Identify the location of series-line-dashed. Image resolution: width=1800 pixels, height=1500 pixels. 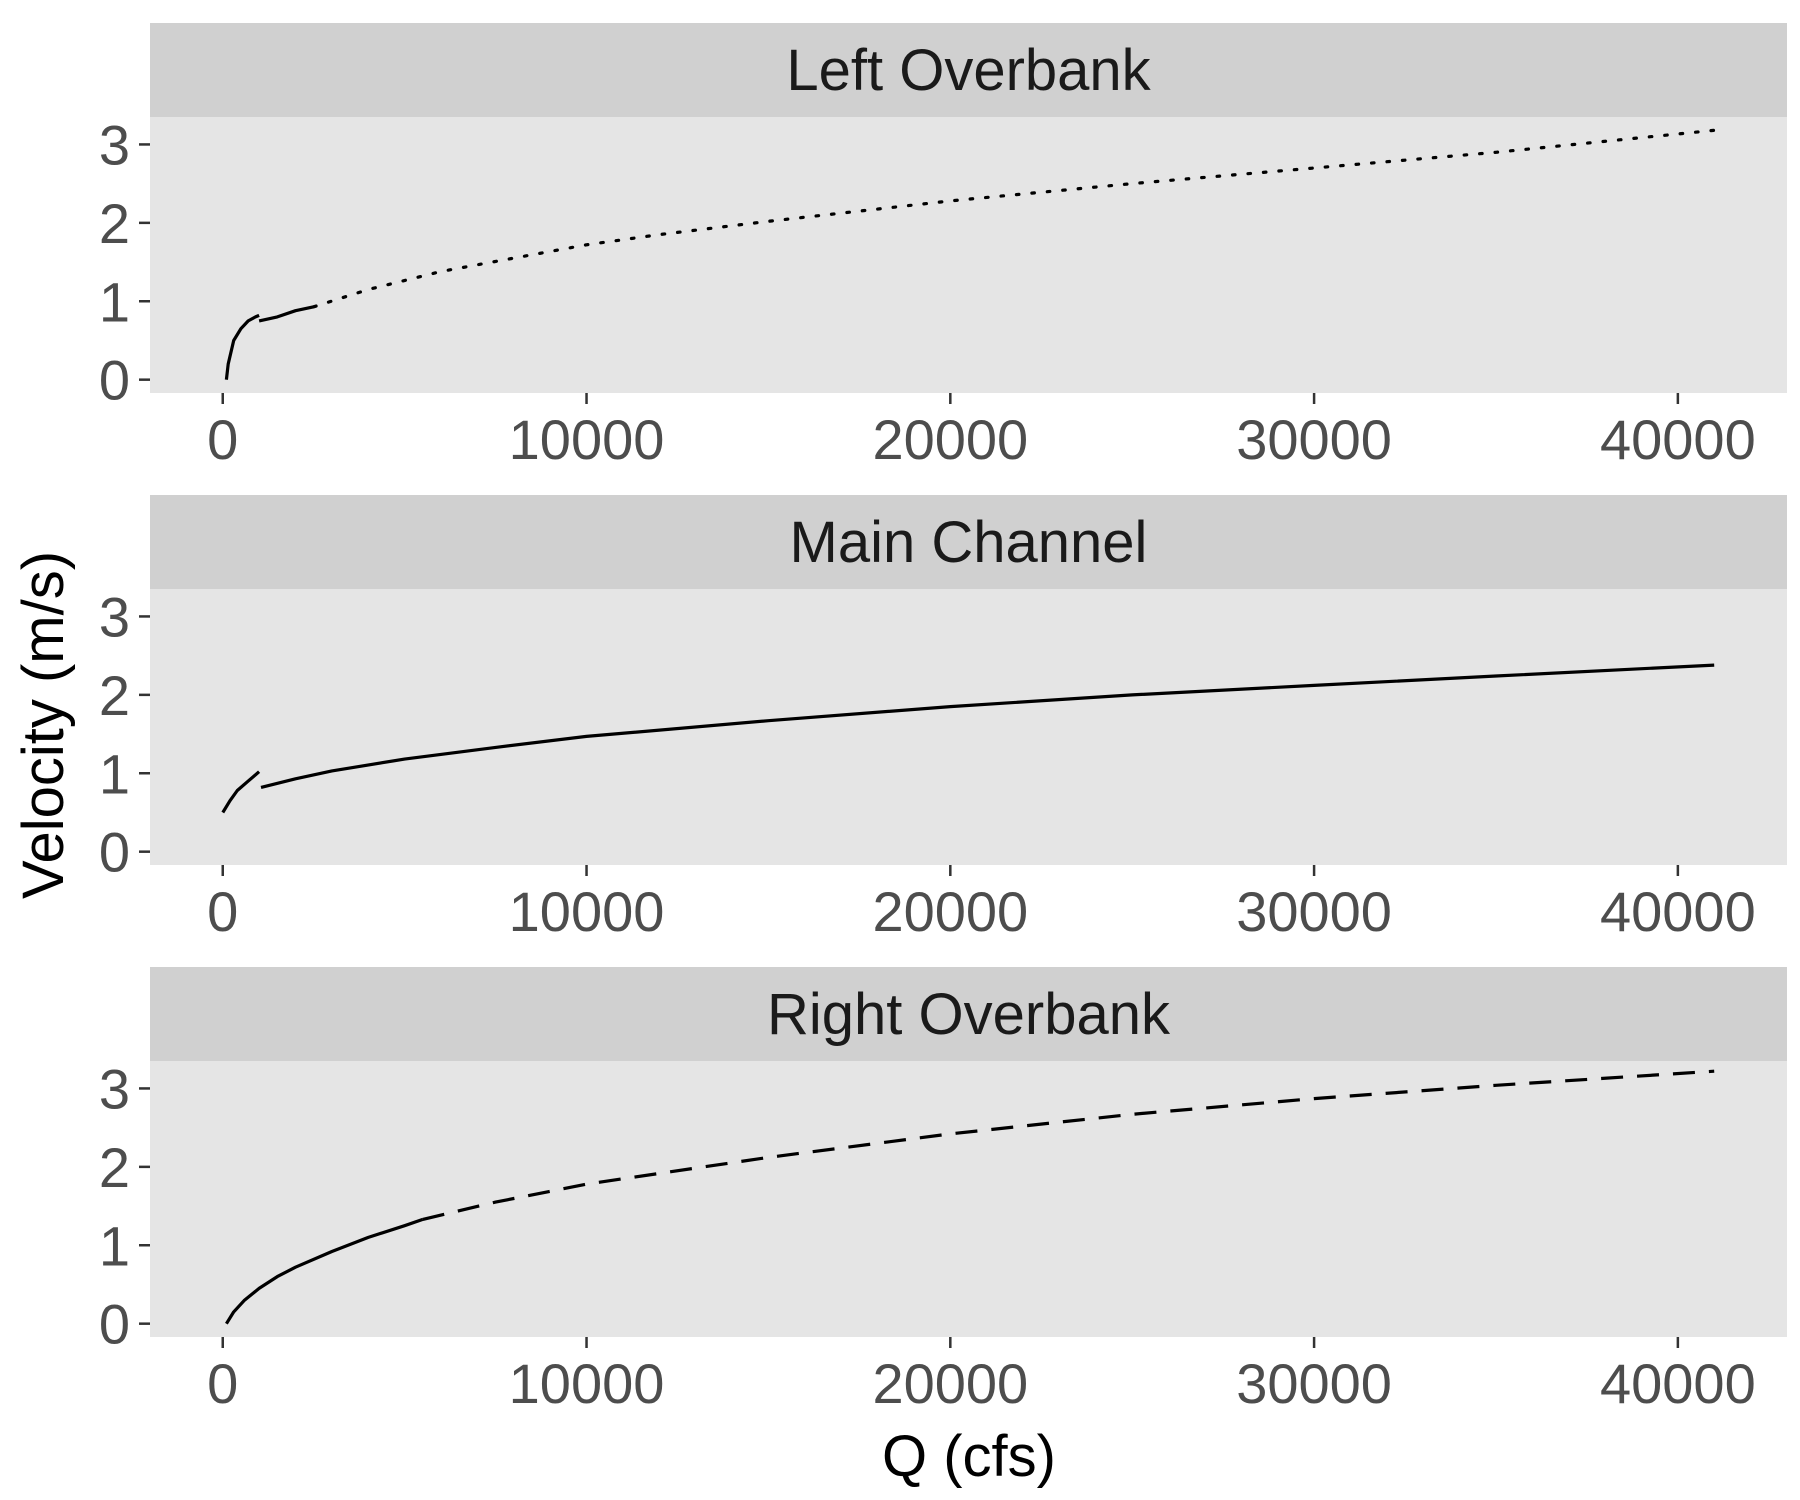
(1068, 1145).